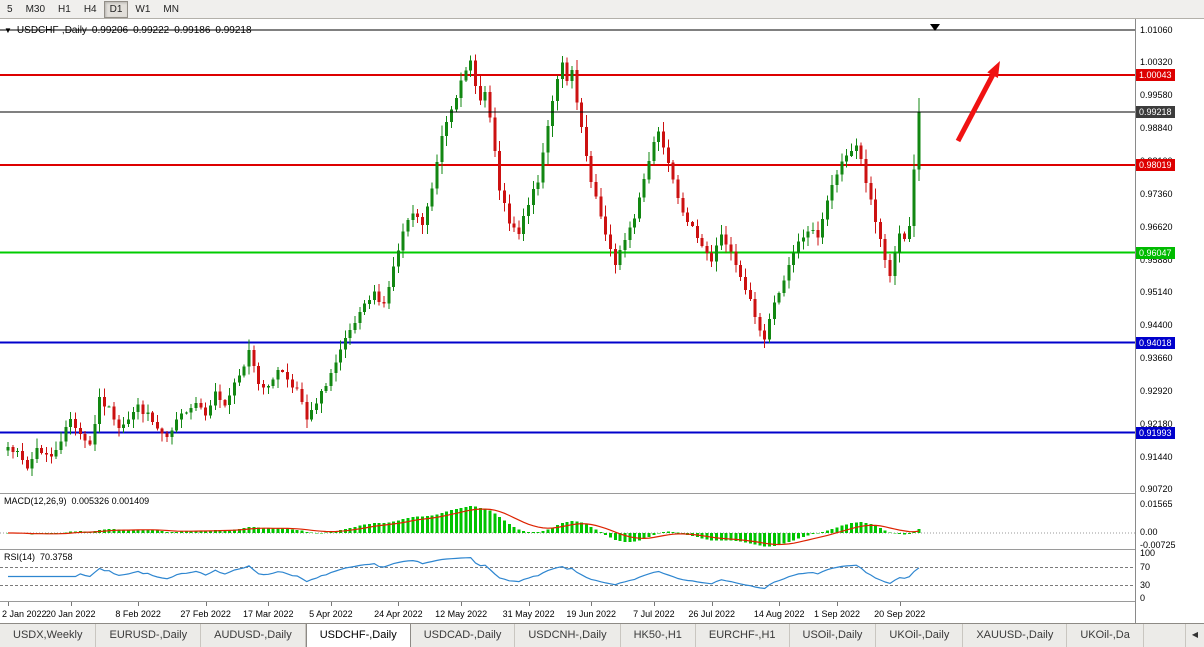 The image size is (1204, 647). I want to click on ohlc-open: 0.99206, so click(110, 30).